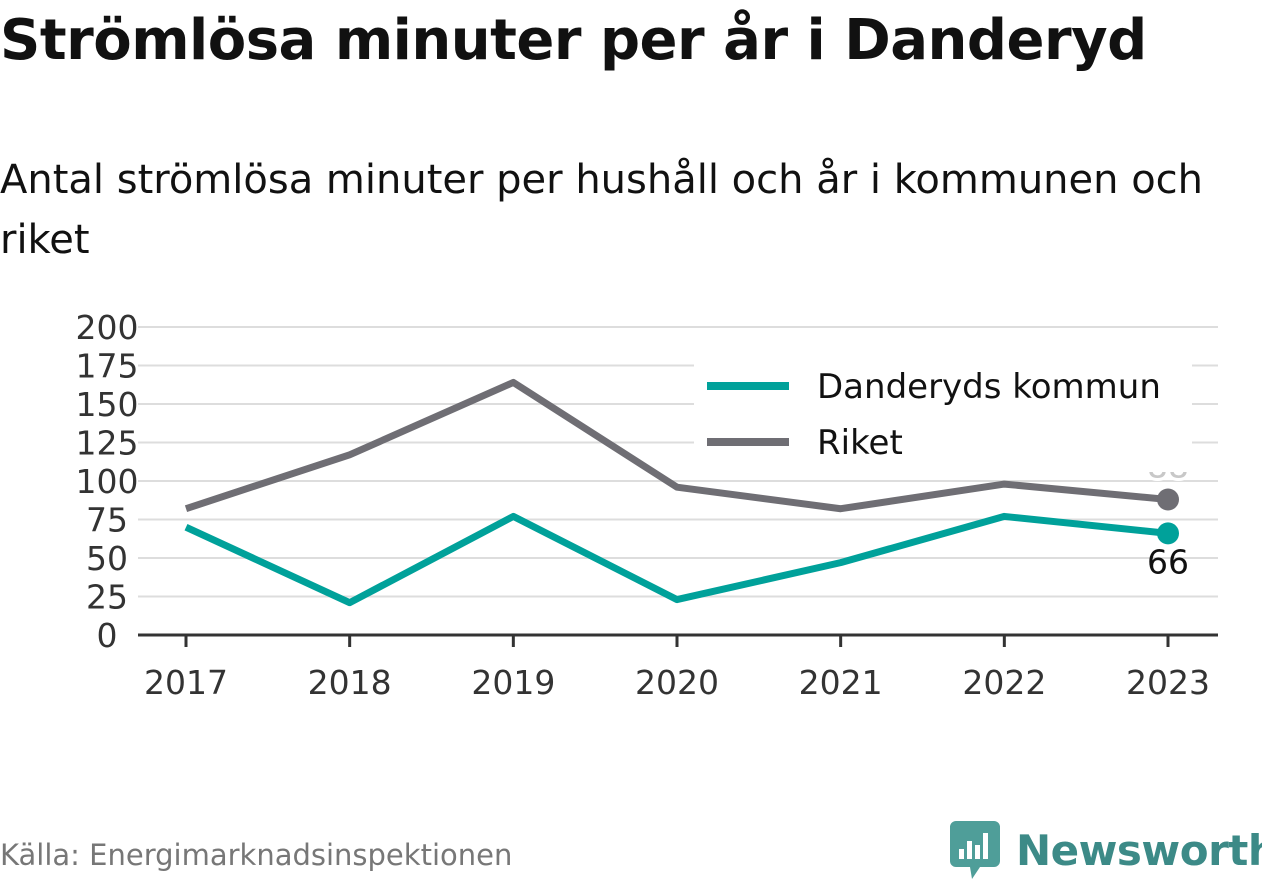 The height and width of the screenshot is (882, 1262). I want to click on legend-background, so click(943, 416).